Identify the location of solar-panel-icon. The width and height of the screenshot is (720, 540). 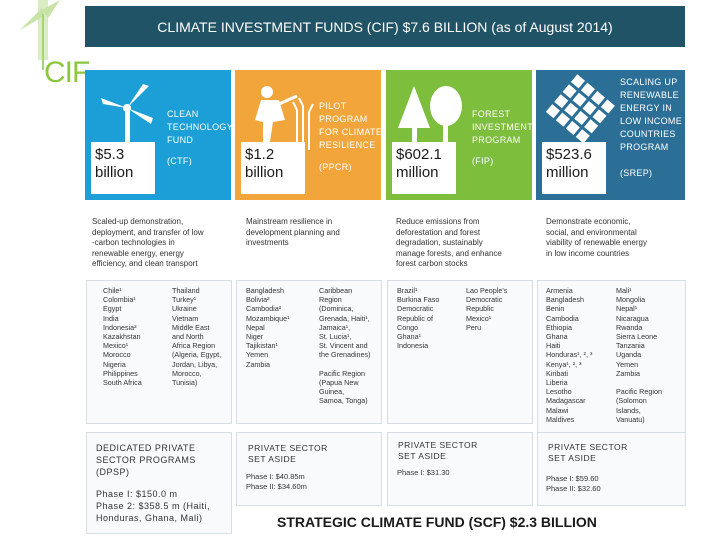
(580, 109).